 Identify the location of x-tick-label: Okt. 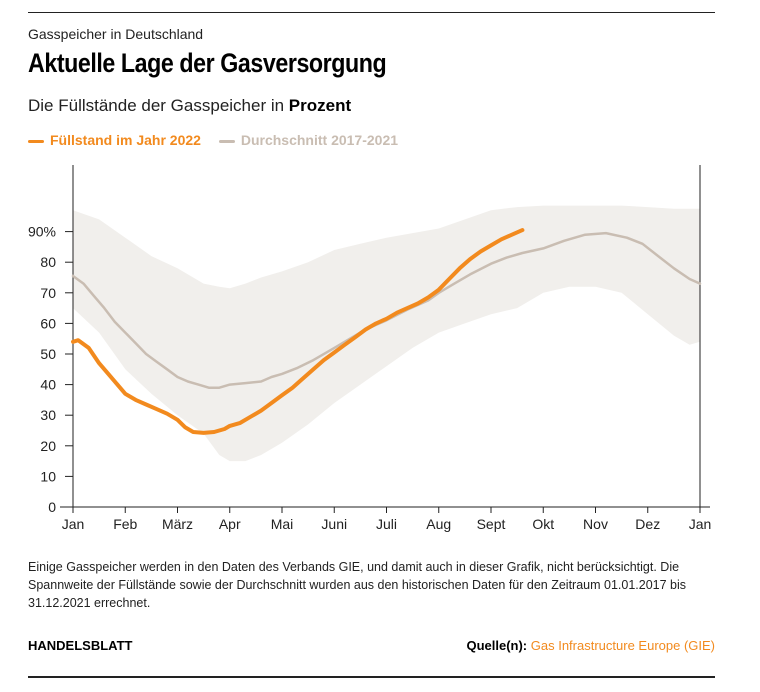
(543, 524).